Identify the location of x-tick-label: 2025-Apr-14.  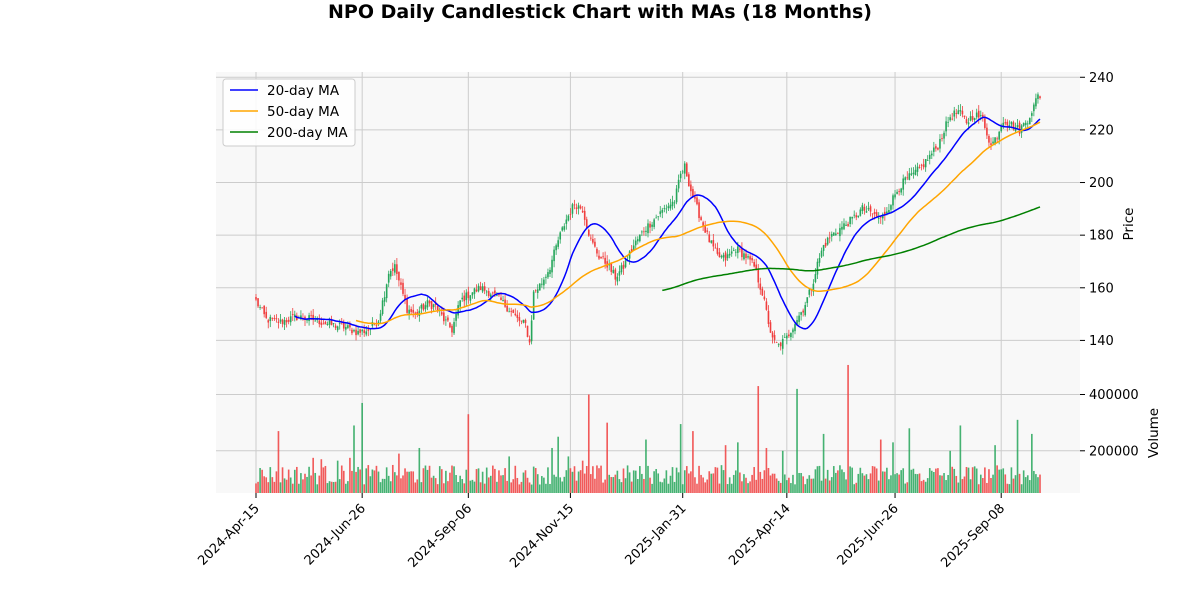
(759, 534).